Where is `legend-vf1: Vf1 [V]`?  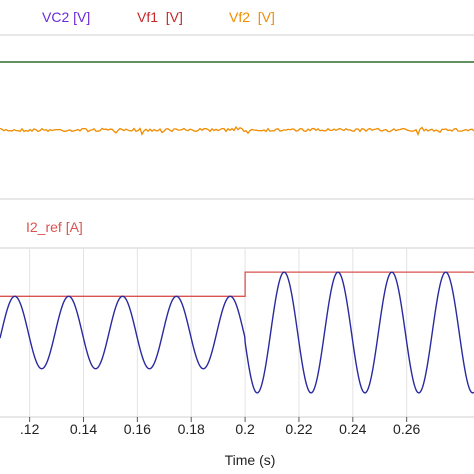
legend-vf1: Vf1 [V] is located at coordinates (160, 17).